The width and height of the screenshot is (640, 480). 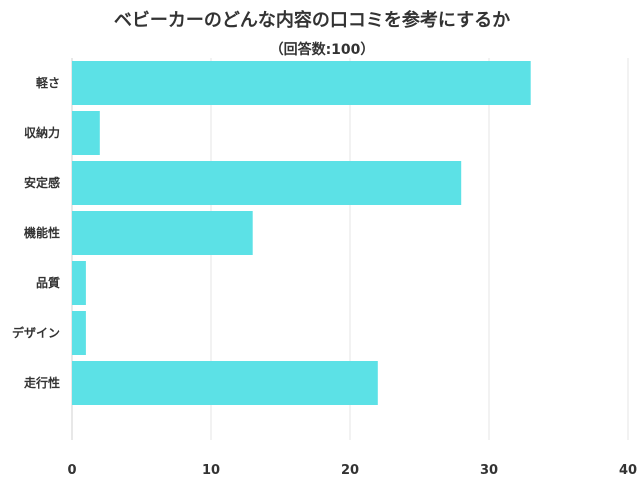 What do you see at coordinates (48, 82) in the screenshot?
I see `category-label-1: 軽さ` at bounding box center [48, 82].